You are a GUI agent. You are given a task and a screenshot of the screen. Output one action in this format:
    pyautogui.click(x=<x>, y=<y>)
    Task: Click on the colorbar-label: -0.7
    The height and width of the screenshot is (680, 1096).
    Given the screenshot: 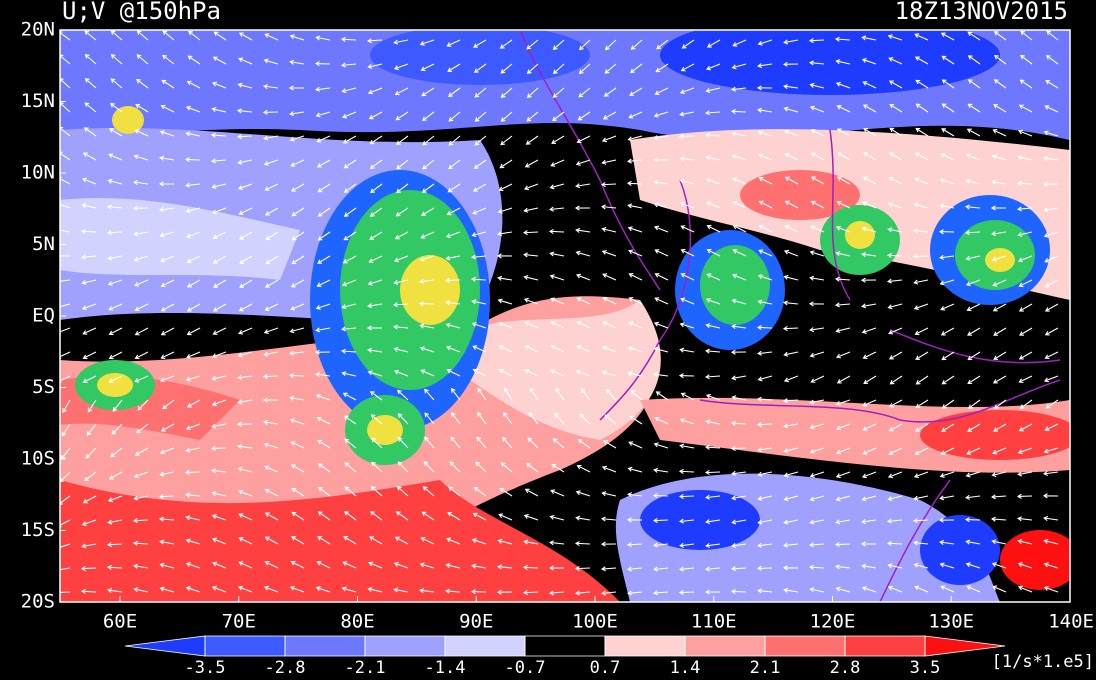 What is the action you would take?
    pyautogui.click(x=525, y=668)
    